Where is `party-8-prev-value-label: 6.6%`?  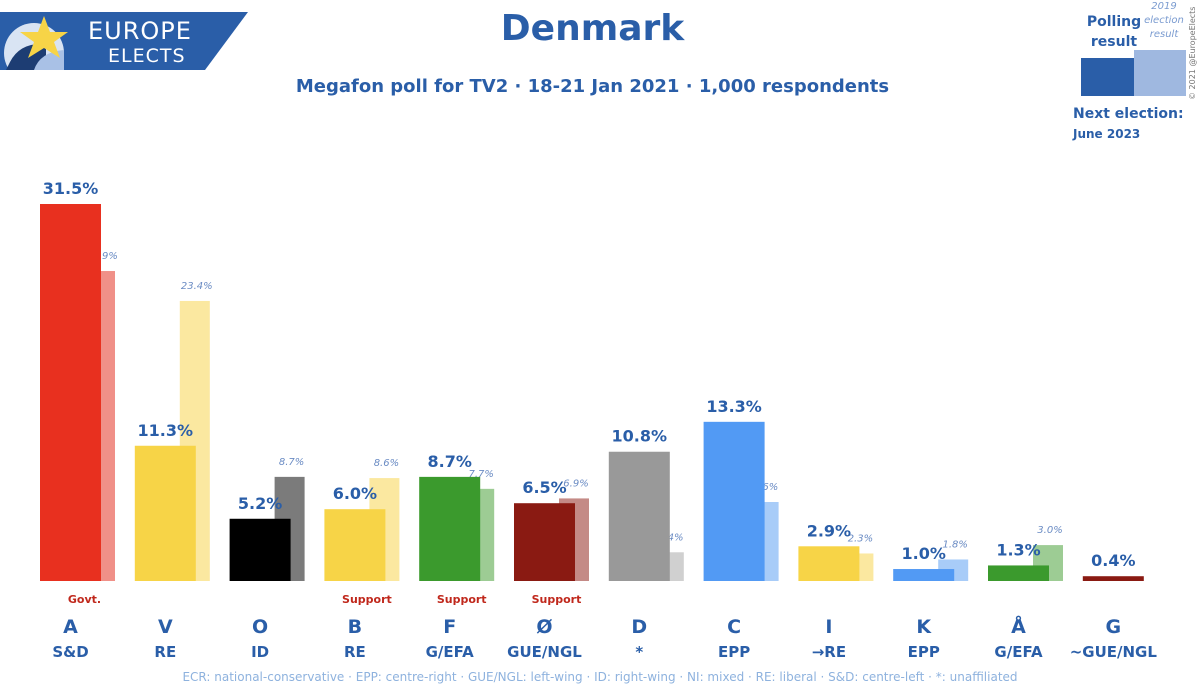 party-8-prev-value-label: 6.6% is located at coordinates (765, 487).